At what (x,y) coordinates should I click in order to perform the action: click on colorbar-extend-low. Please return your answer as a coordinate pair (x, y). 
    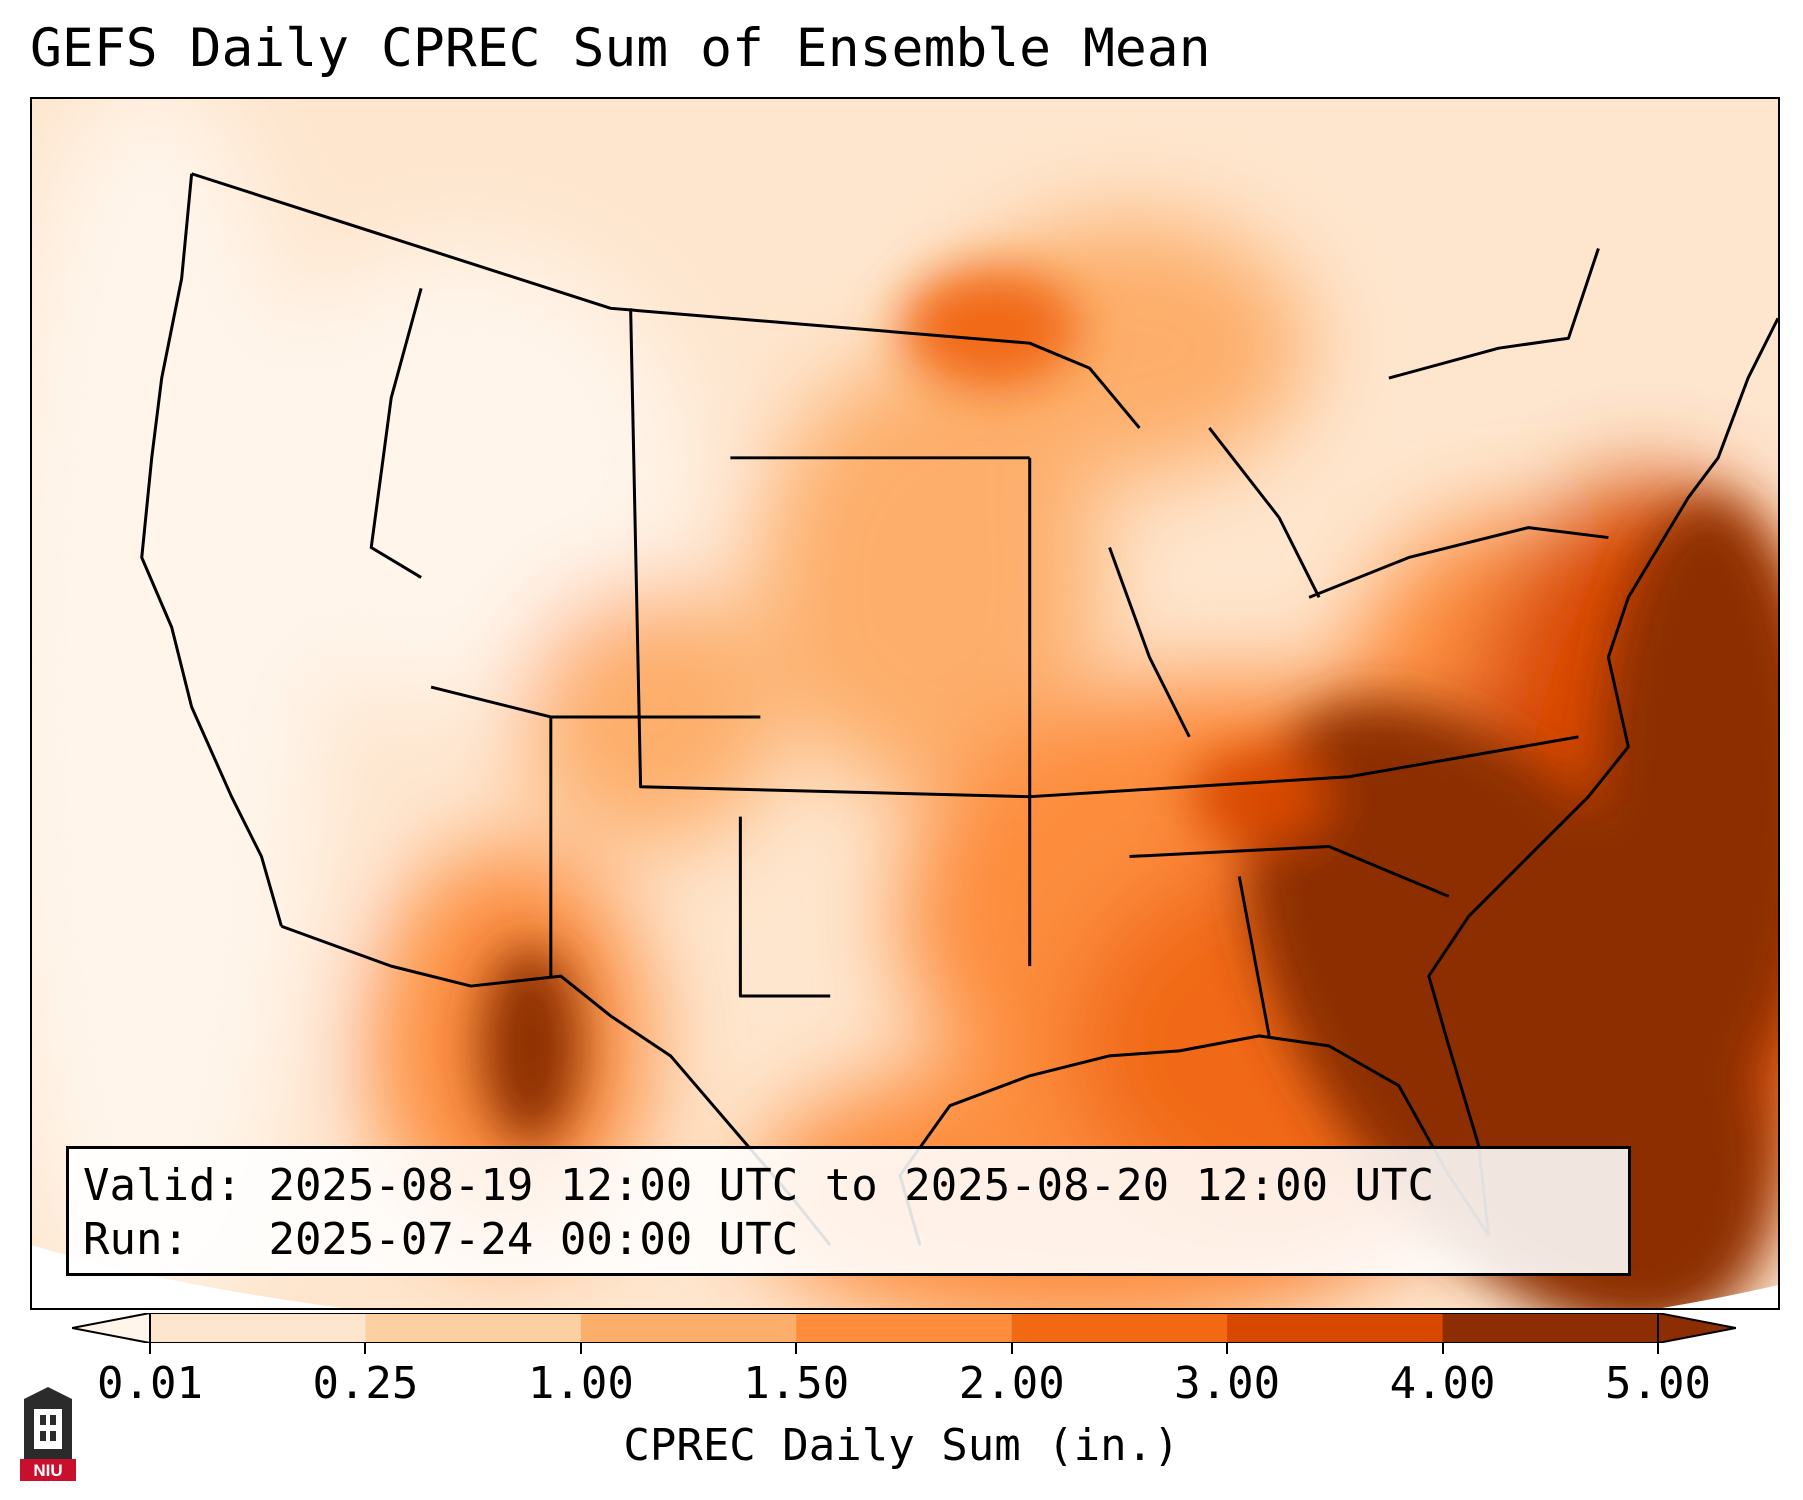
    Looking at the image, I should click on (111, 1328).